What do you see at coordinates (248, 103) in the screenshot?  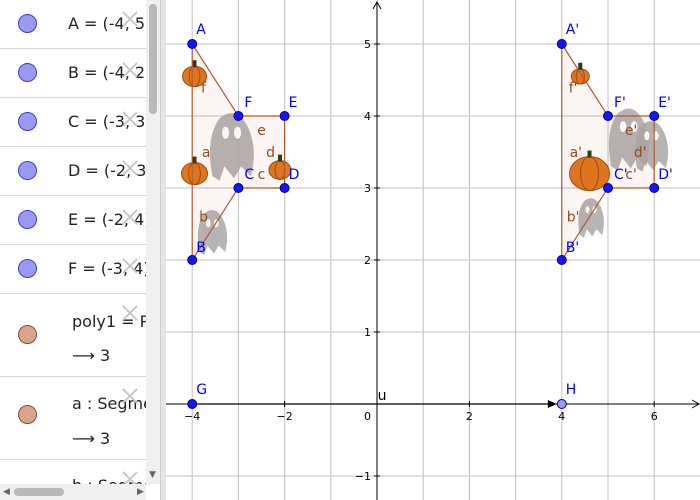 I see `point-label: F` at bounding box center [248, 103].